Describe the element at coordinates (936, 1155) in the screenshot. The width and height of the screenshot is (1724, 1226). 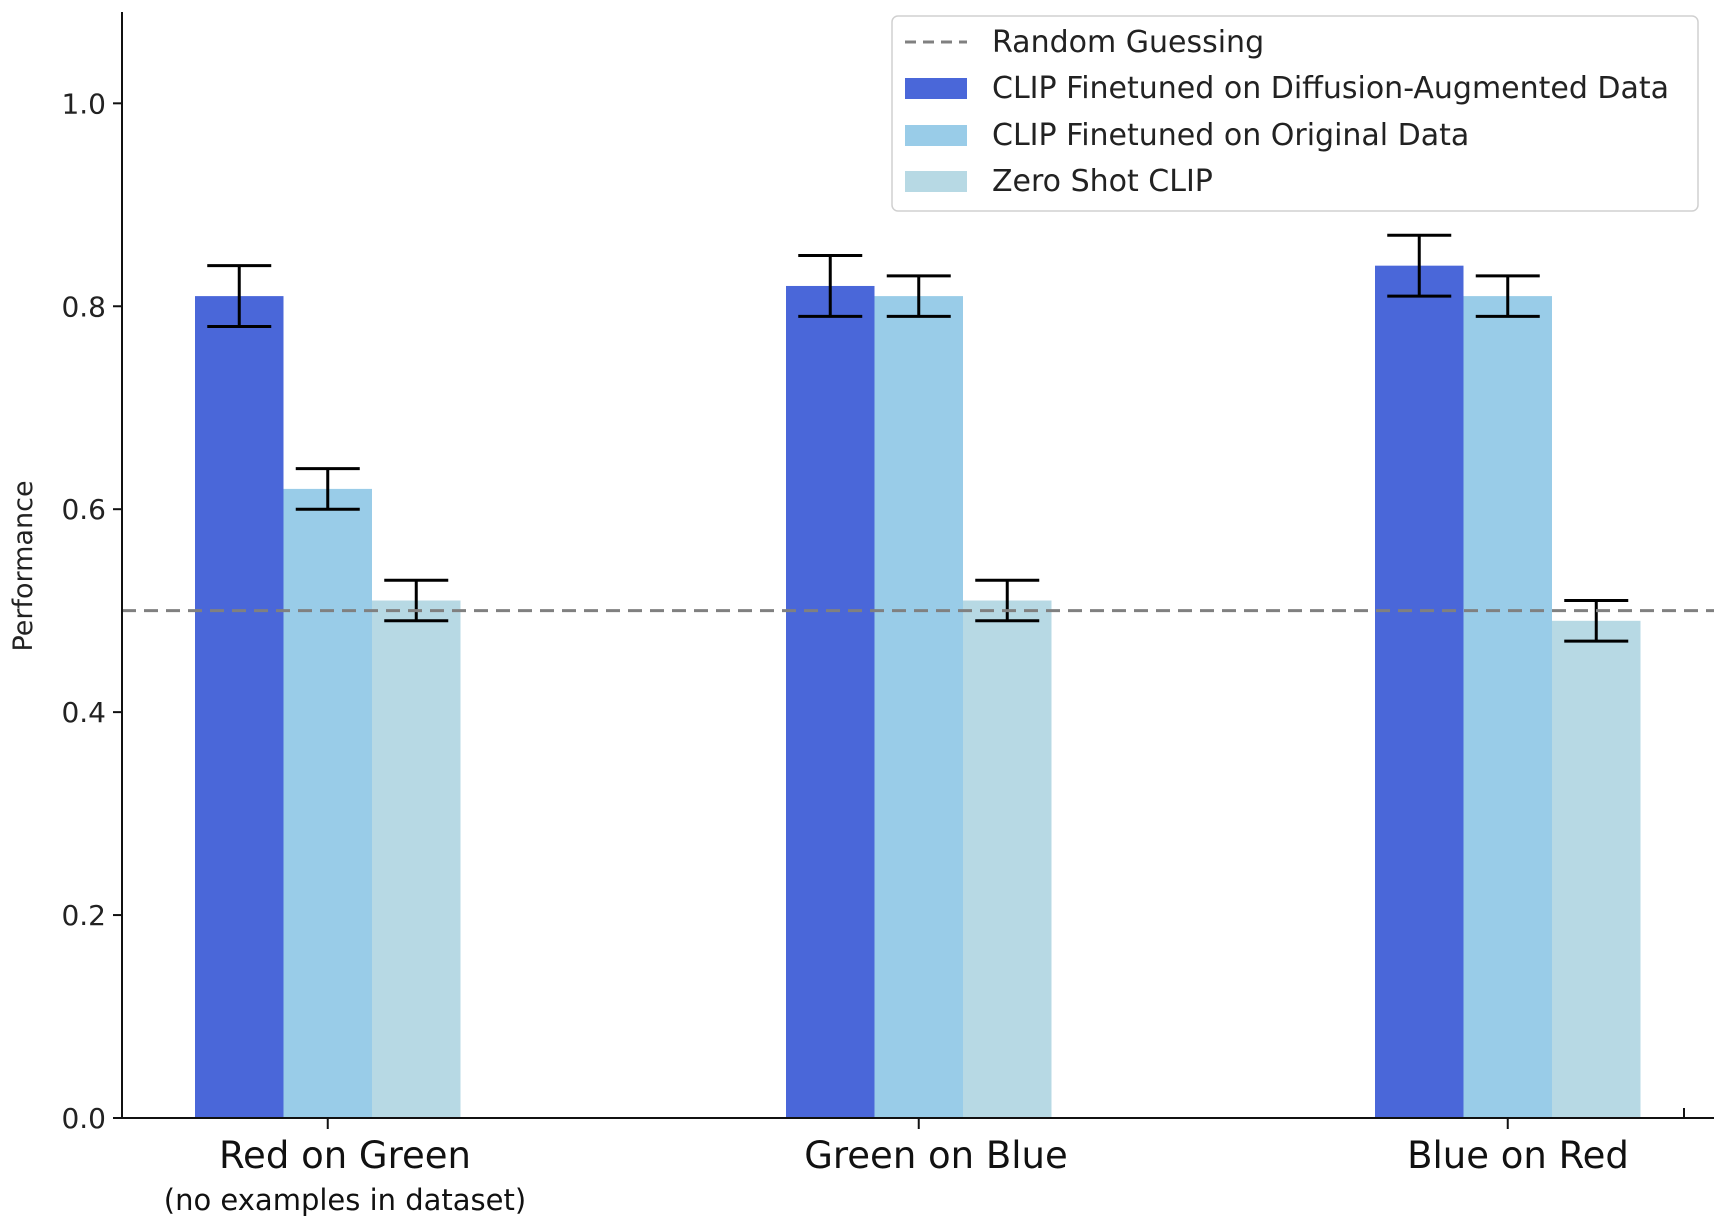
I see `category-label-green-on-blue: Green on Blue` at that location.